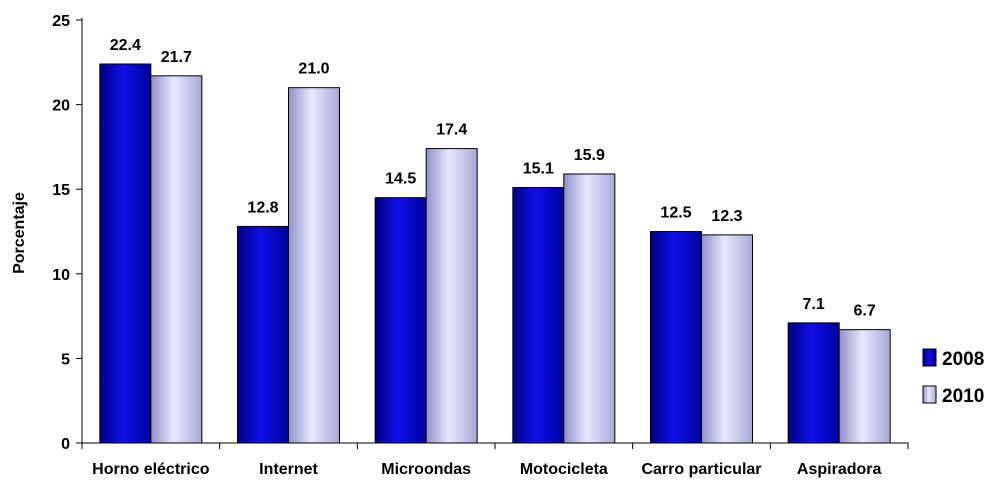 The height and width of the screenshot is (481, 992). I want to click on data-label-2010: 21.7, so click(176, 57).